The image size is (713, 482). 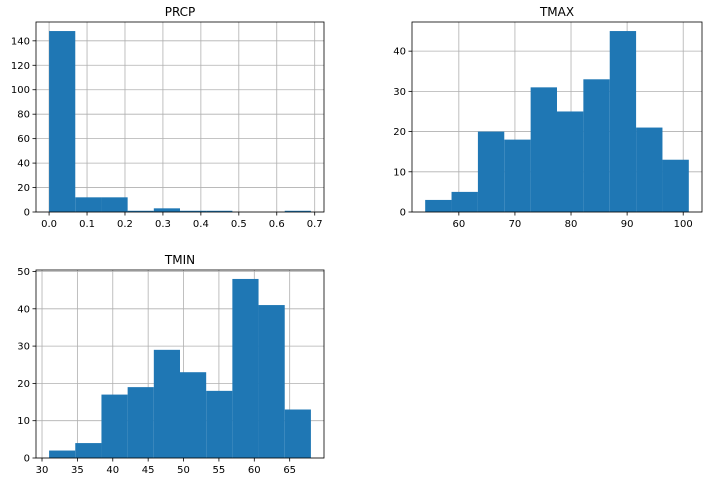 What do you see at coordinates (125, 224) in the screenshot?
I see `x-tick-label: 0.2` at bounding box center [125, 224].